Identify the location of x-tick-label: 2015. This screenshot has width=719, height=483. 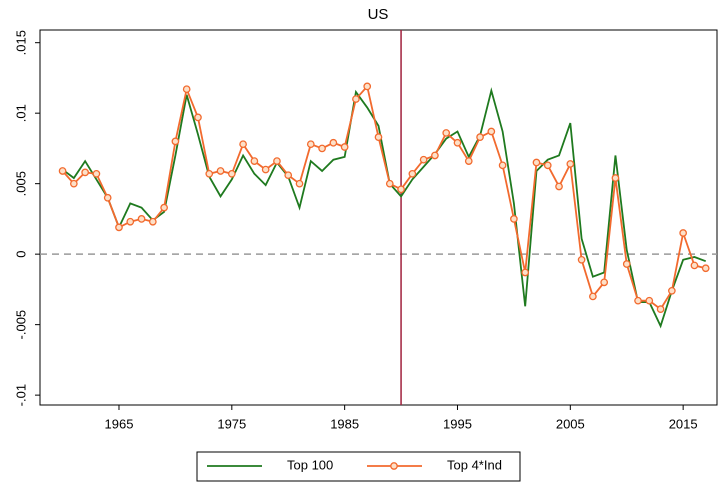
(683, 423).